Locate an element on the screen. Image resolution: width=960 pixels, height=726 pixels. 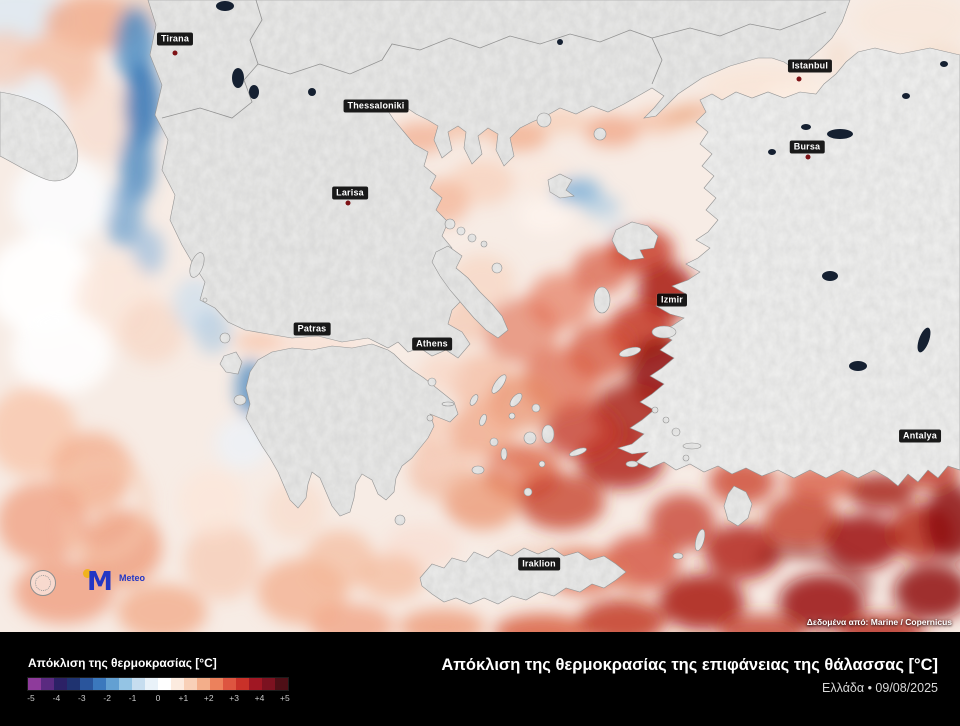
city-label-athens: Athens is located at coordinates (432, 344).